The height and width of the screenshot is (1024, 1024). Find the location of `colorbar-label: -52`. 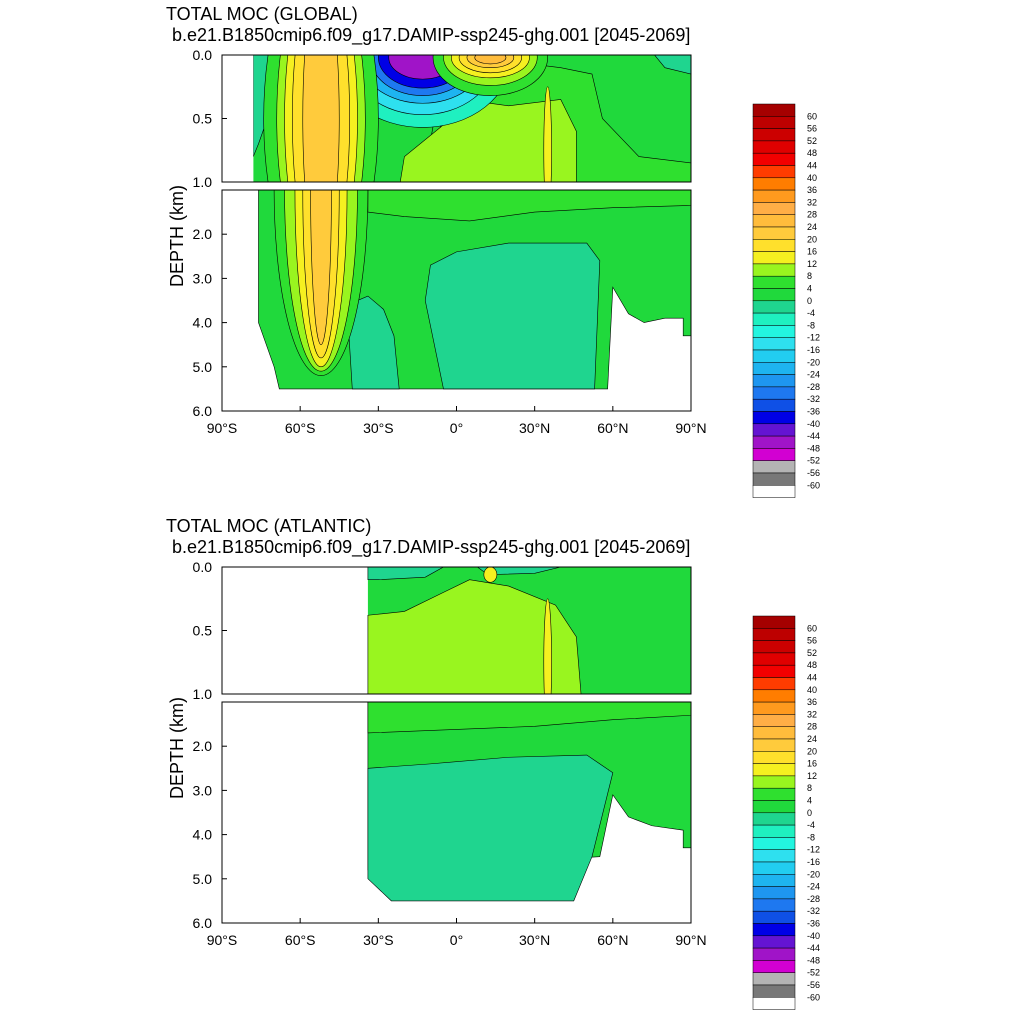

colorbar-label: -52 is located at coordinates (813, 973).